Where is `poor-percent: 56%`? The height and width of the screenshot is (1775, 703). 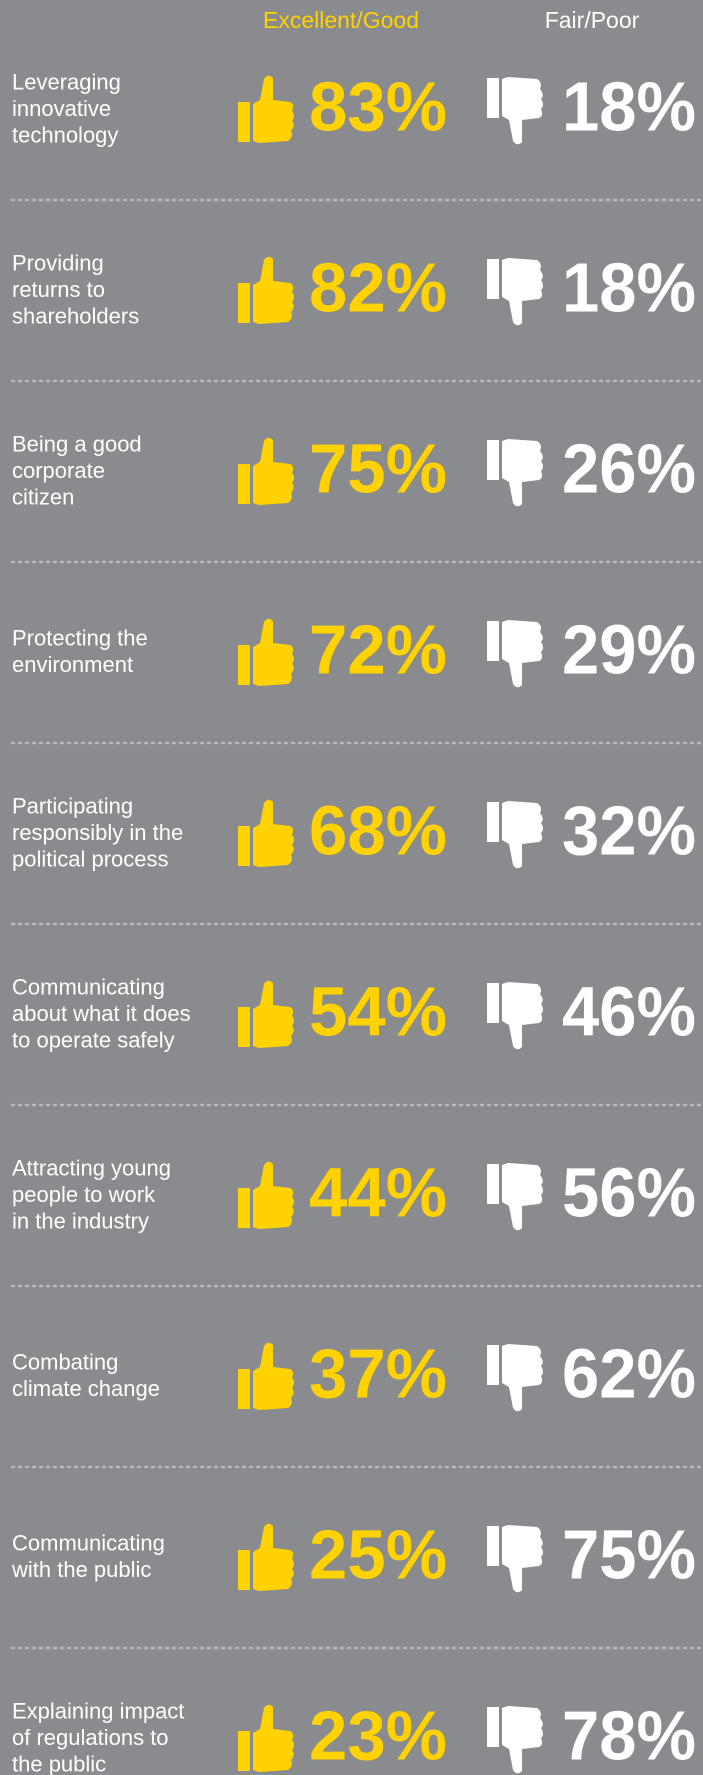 poor-percent: 56% is located at coordinates (629, 1192).